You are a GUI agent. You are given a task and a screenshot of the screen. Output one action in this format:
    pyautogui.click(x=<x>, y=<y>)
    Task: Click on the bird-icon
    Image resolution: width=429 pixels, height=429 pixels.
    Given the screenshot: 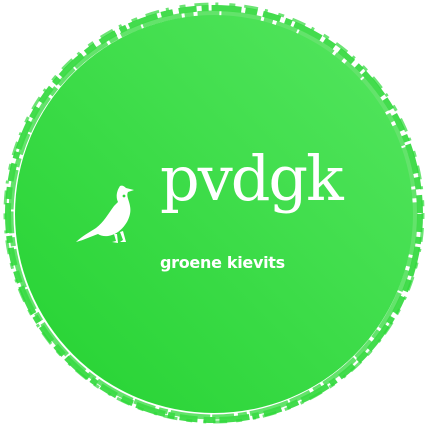 What is the action you would take?
    pyautogui.click(x=105, y=214)
    